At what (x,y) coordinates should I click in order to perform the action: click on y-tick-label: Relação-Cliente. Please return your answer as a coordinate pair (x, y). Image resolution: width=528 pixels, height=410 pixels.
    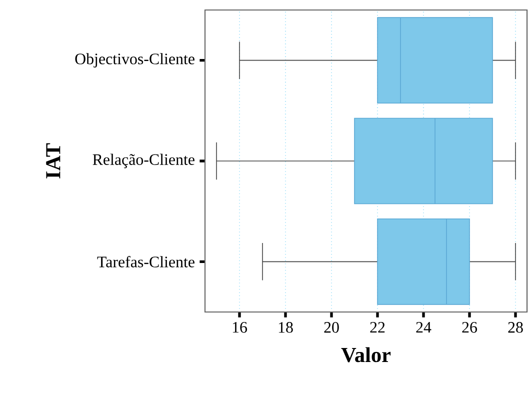
    Looking at the image, I should click on (143, 161).